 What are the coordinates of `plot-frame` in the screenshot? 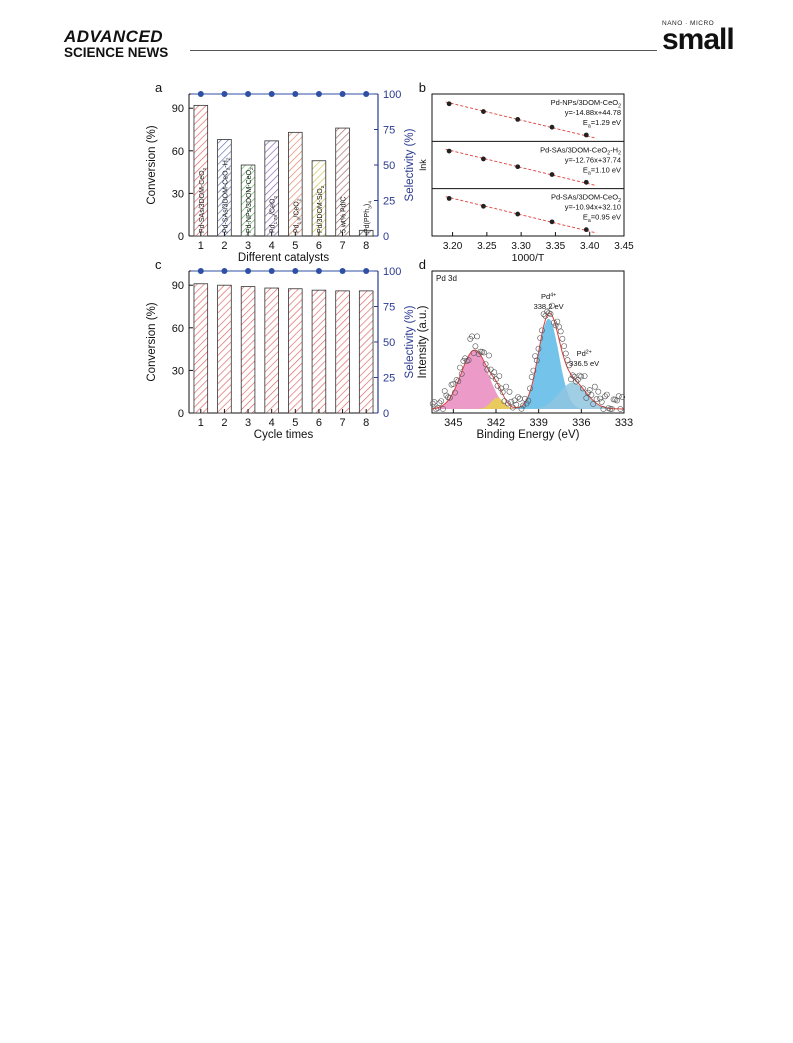 It's located at (528, 342).